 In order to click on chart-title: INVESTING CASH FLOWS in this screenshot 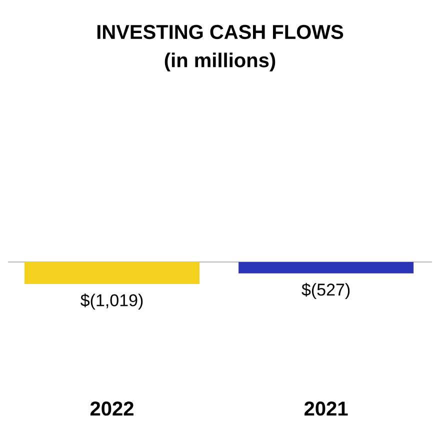, I will do `click(220, 32)`.